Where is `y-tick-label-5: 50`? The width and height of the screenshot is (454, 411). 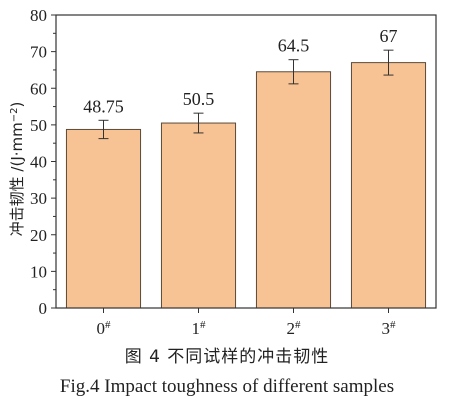
y-tick-label-5: 50 is located at coordinates (38, 125).